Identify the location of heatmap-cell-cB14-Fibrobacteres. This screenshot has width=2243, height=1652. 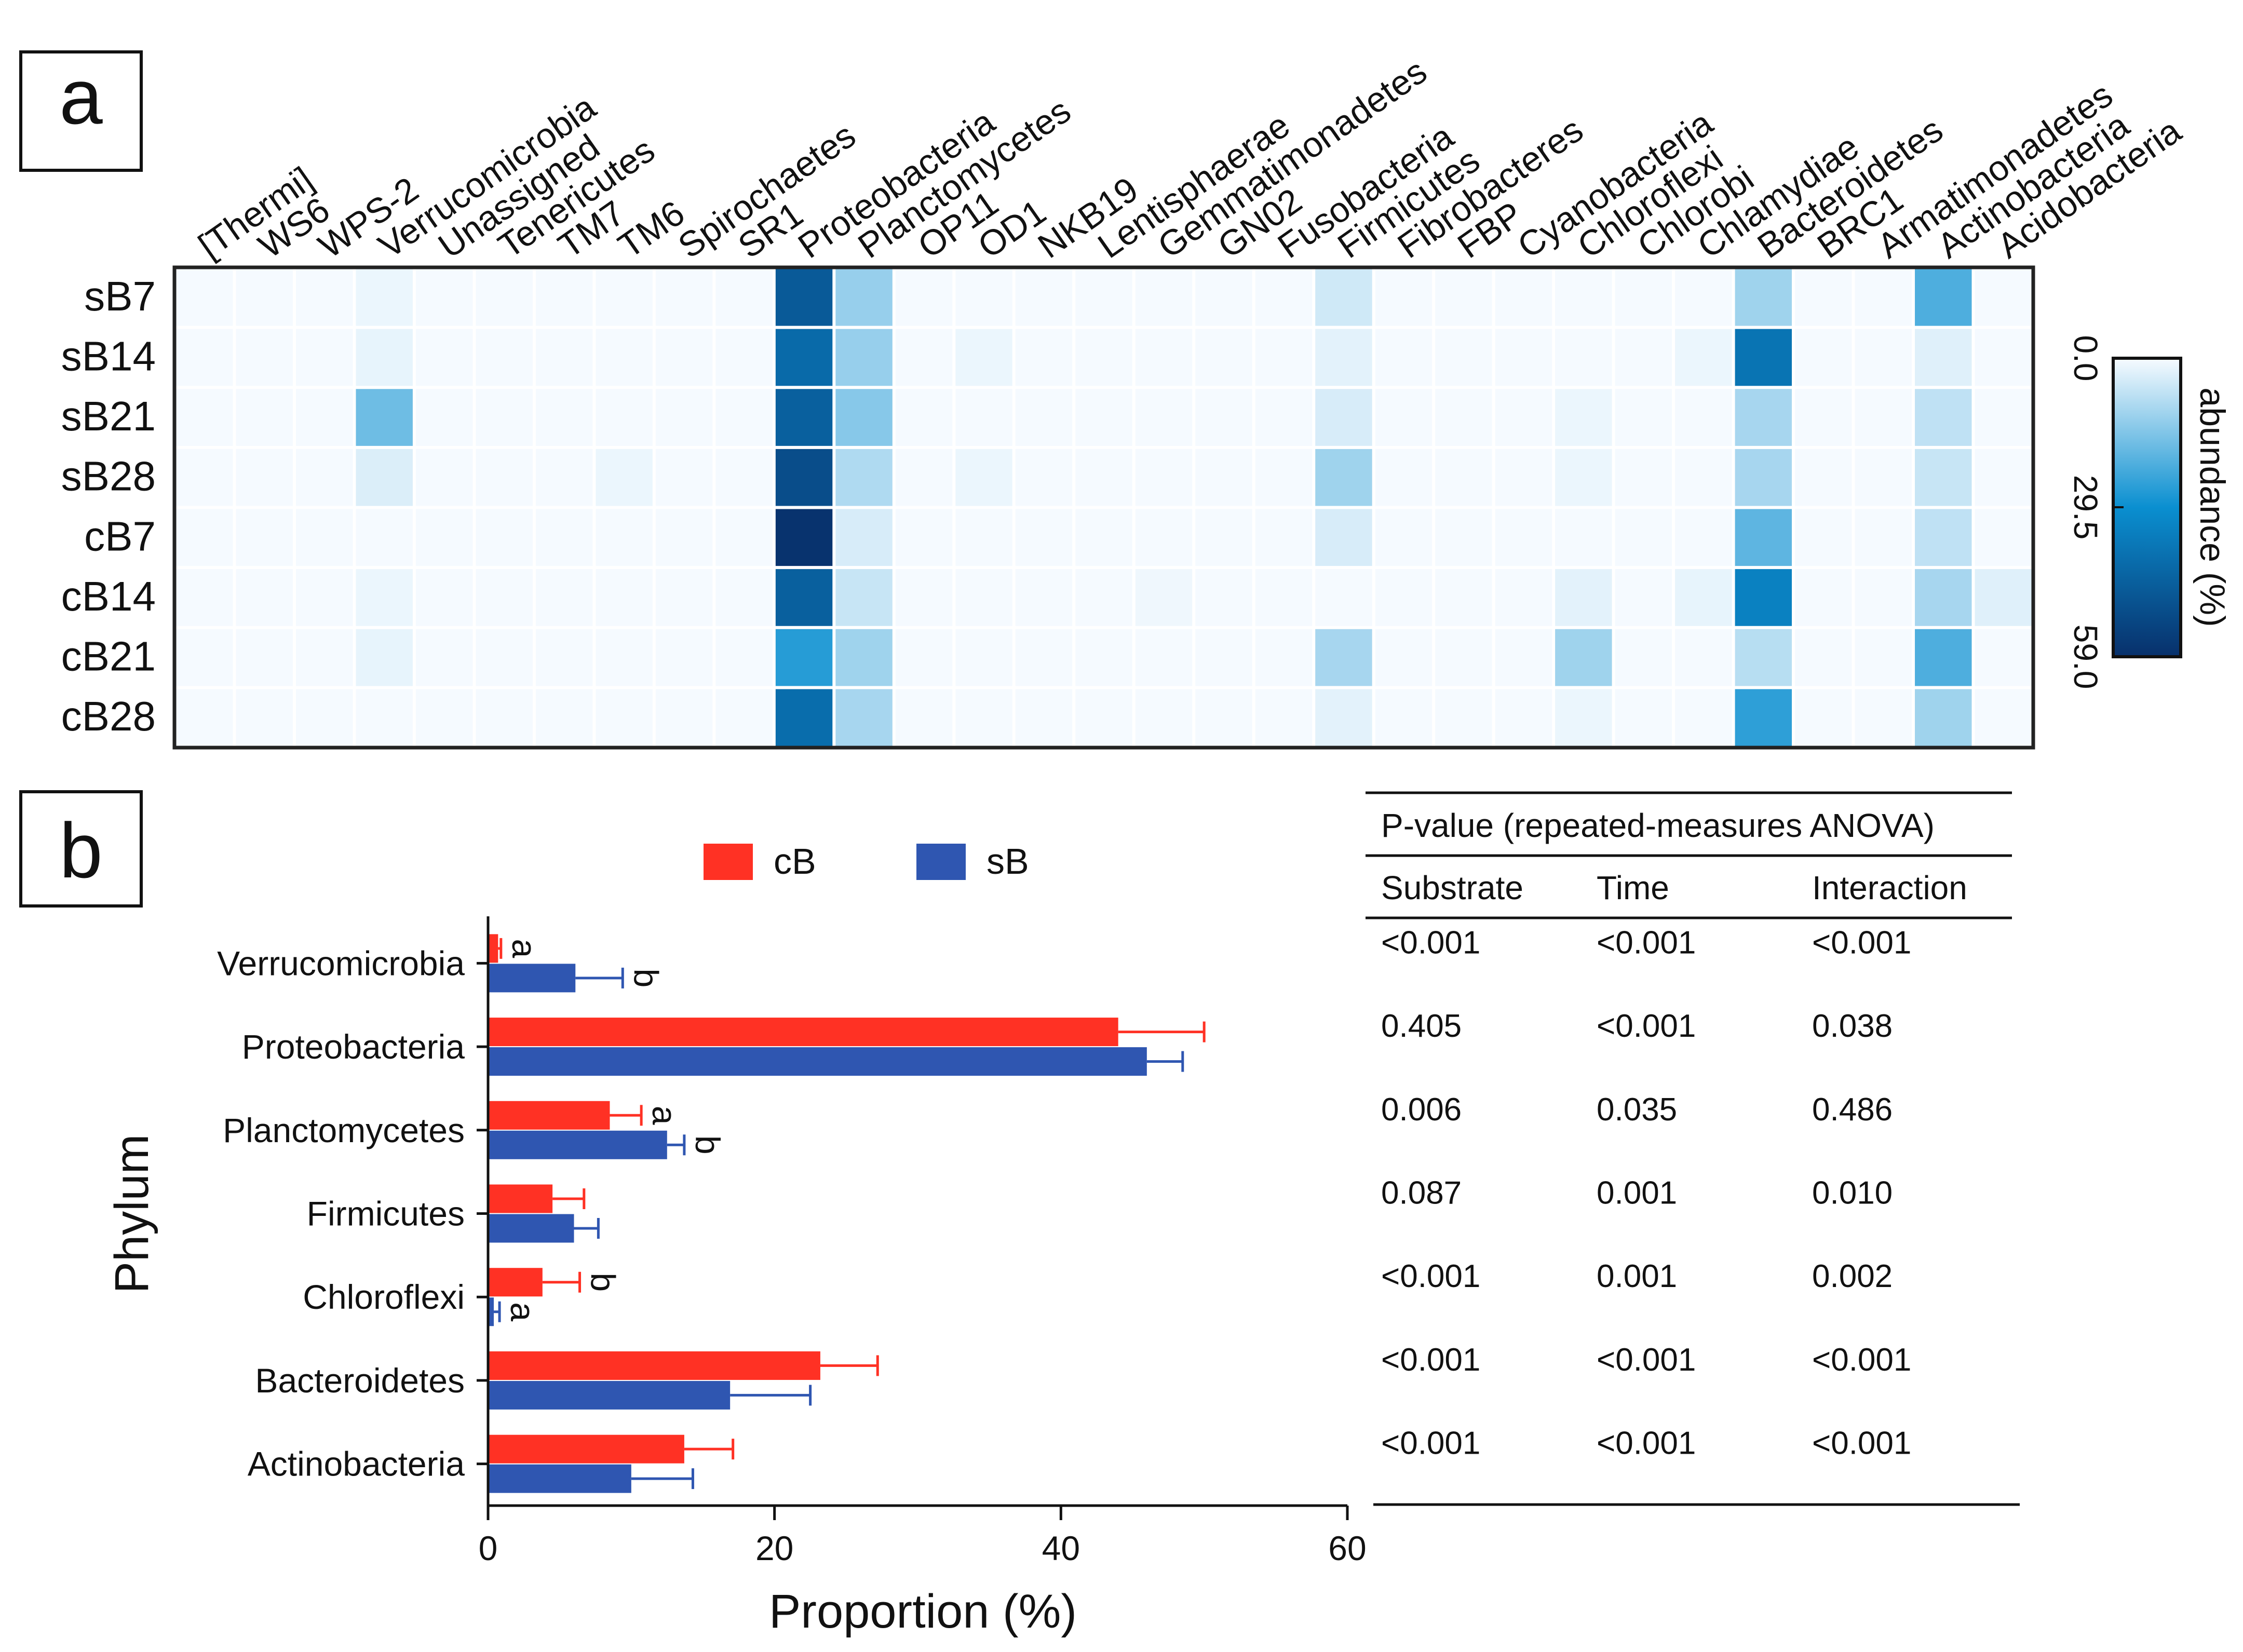
(1404, 597).